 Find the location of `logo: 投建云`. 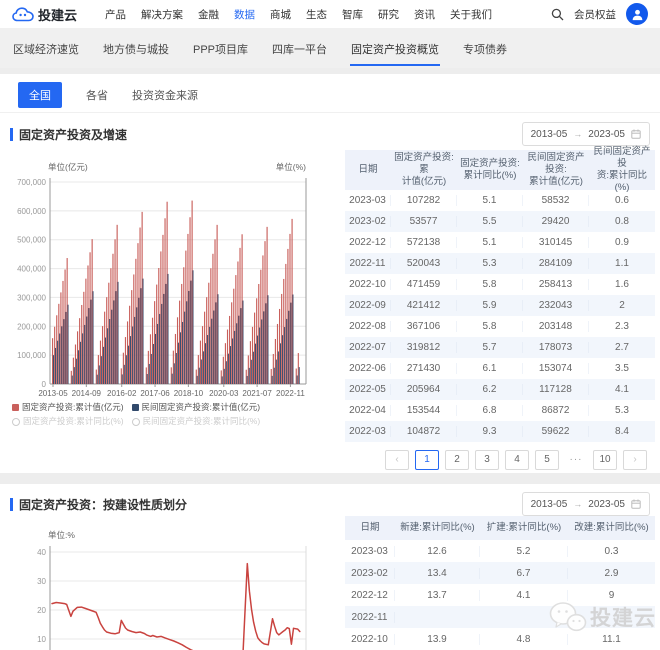

logo: 投建云 is located at coordinates (44, 14).